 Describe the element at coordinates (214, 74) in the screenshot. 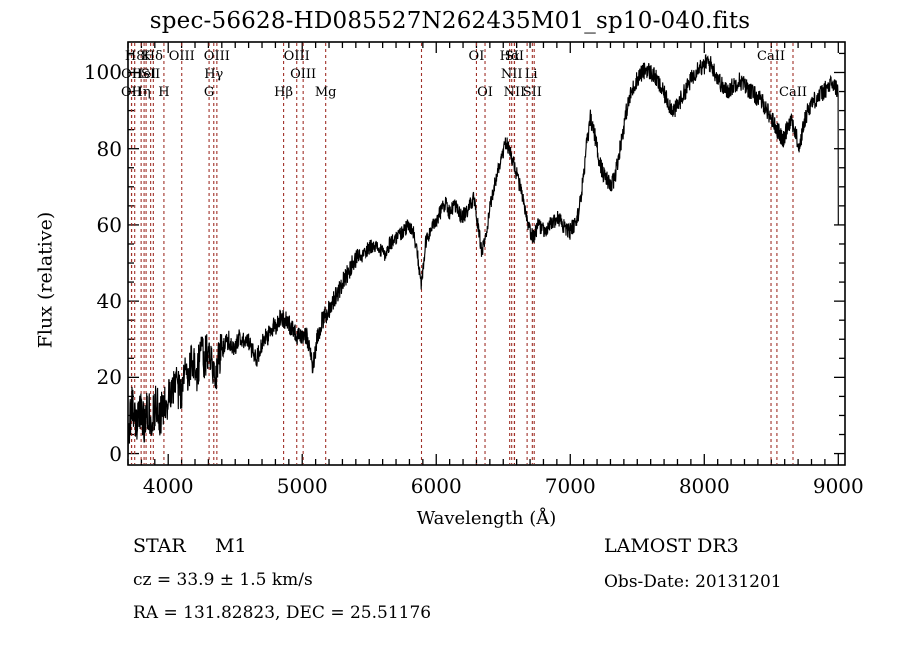

I see `spectral-line-label: Hγ` at that location.